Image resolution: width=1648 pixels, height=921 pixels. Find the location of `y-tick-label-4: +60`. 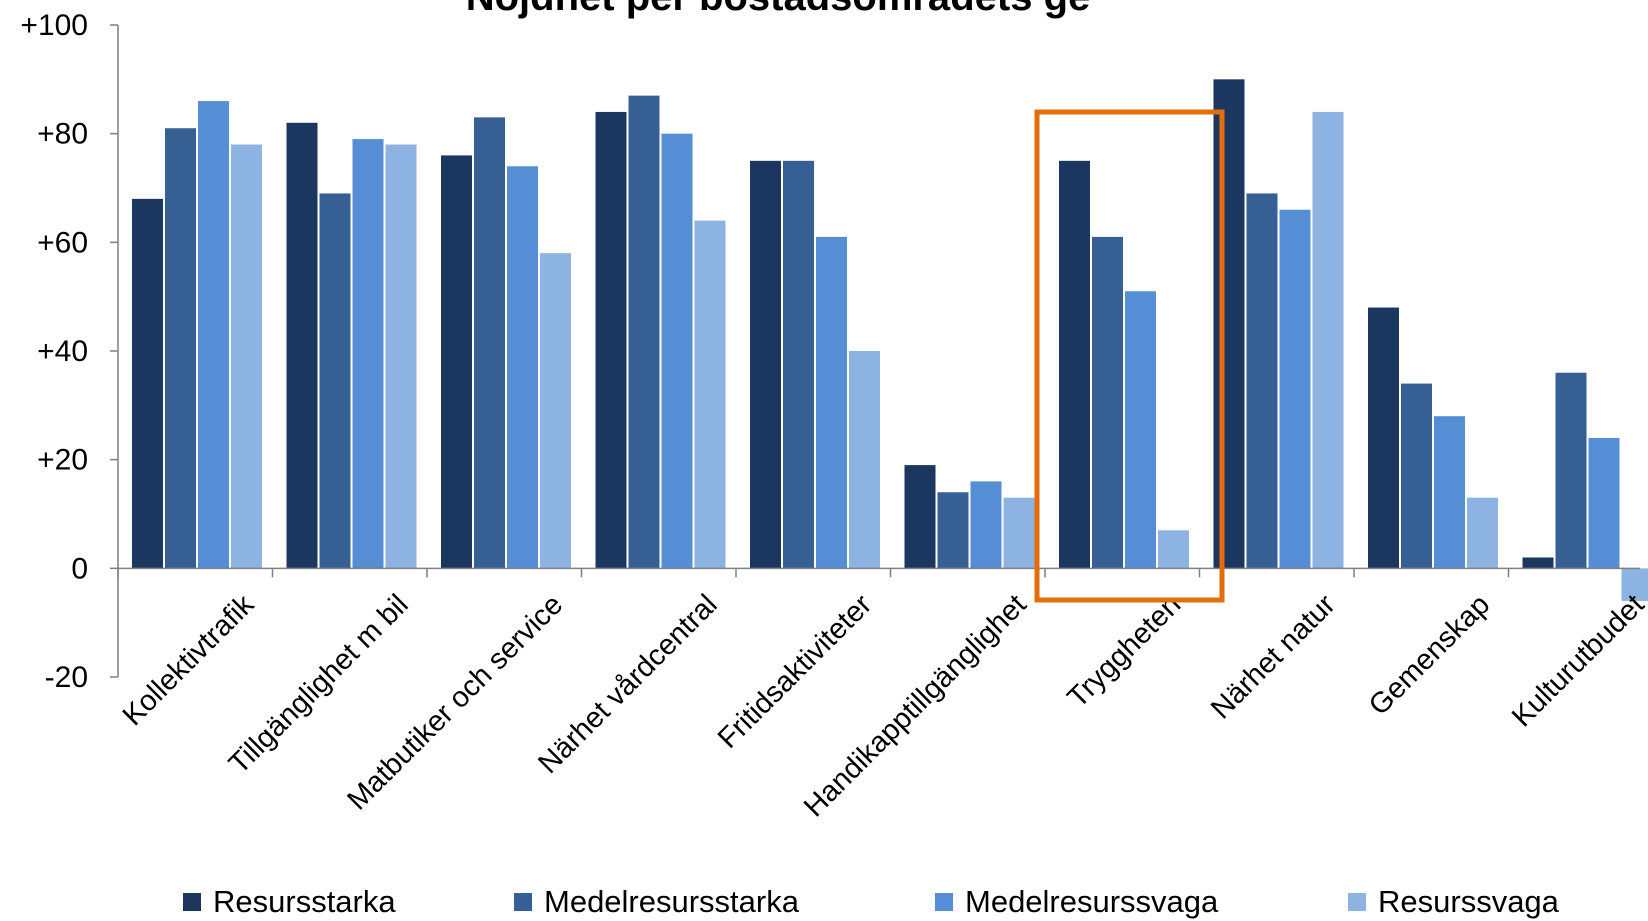

y-tick-label-4: +60 is located at coordinates (62, 242).